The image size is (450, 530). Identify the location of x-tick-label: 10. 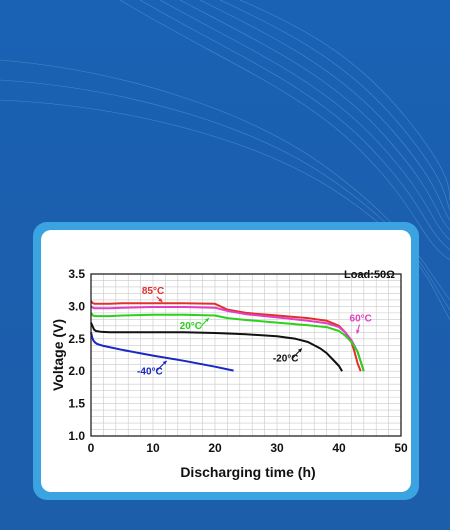
(153, 448).